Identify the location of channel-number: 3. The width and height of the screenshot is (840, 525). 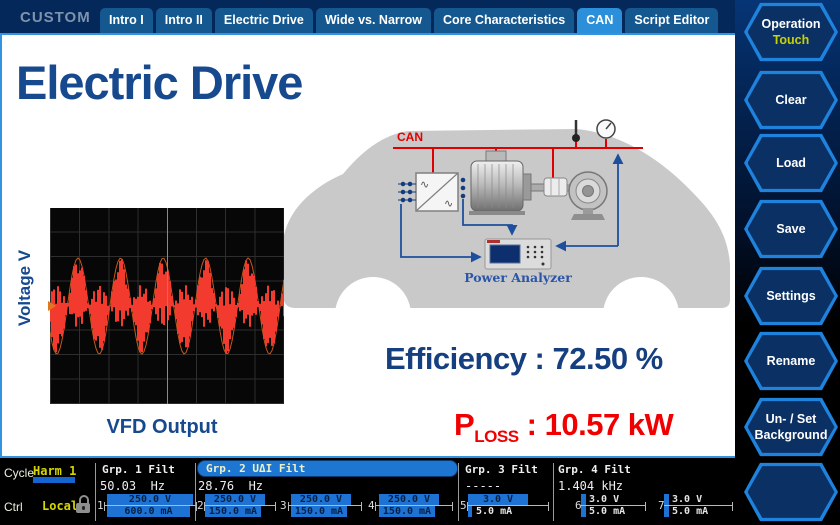
(283, 505).